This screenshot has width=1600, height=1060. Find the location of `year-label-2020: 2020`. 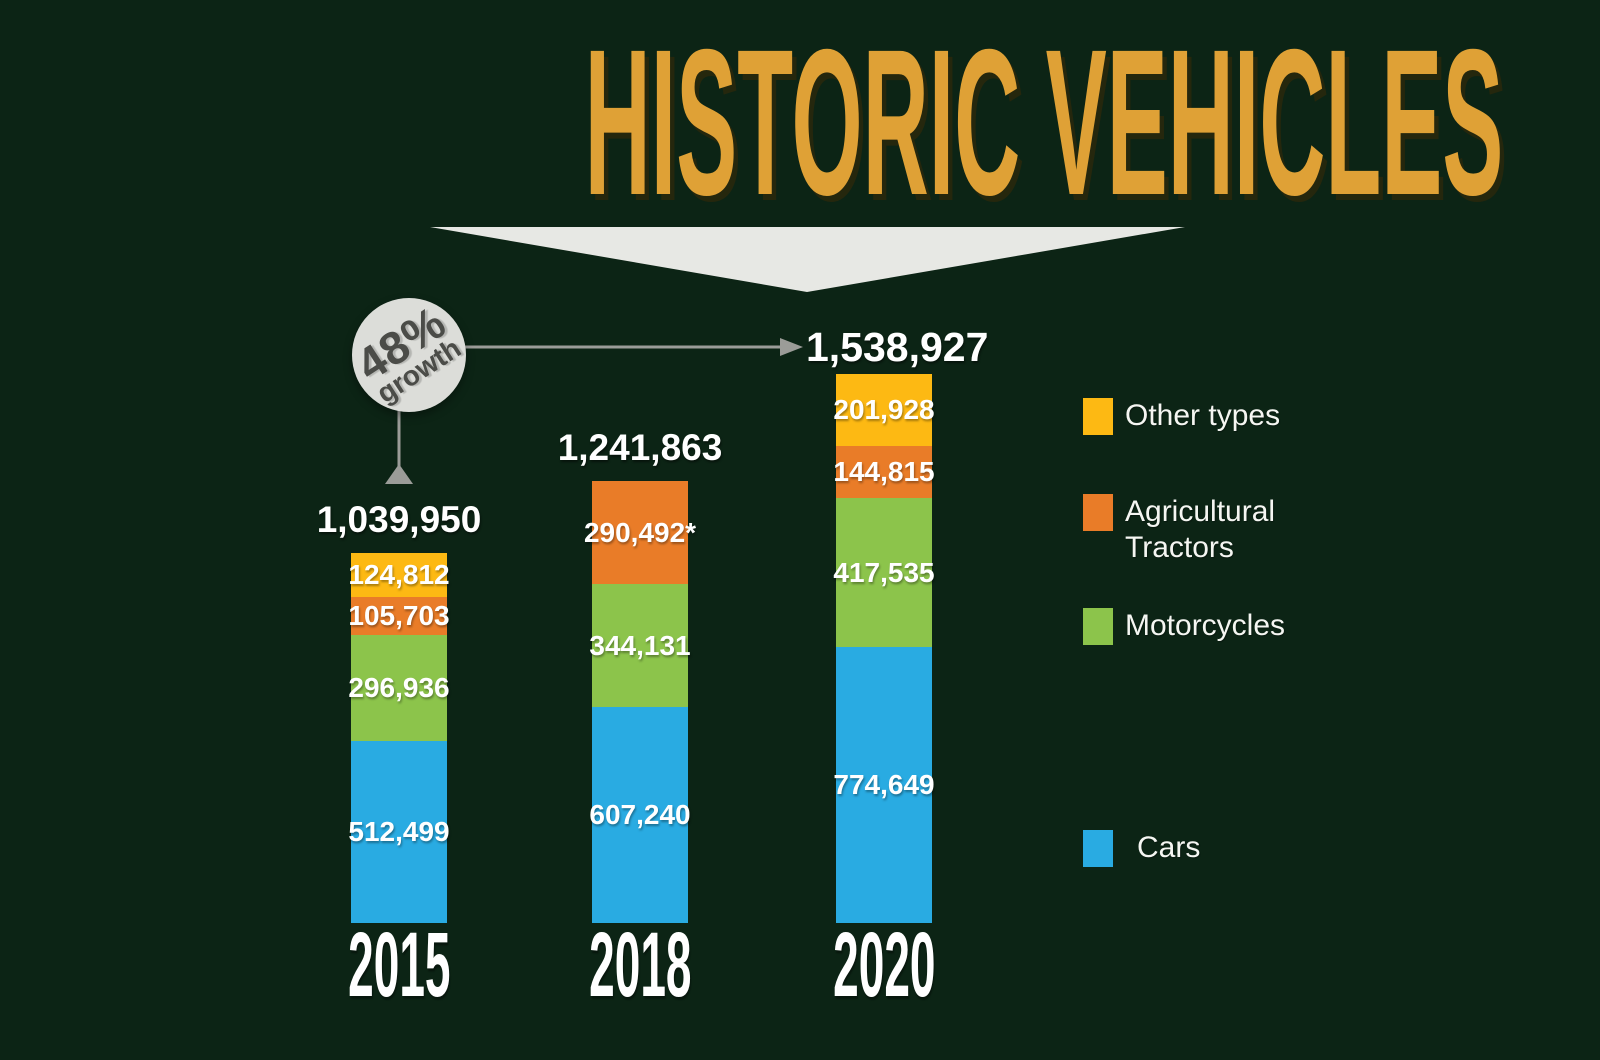

year-label-2020: 2020 is located at coordinates (884, 965).